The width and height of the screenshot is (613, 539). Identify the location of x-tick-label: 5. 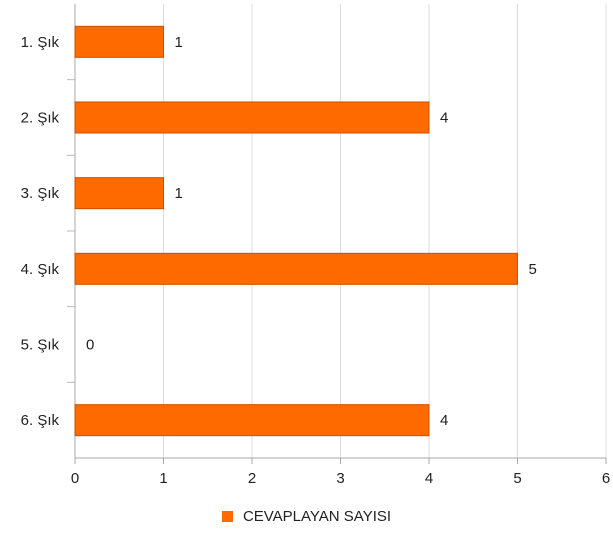
(517, 478).